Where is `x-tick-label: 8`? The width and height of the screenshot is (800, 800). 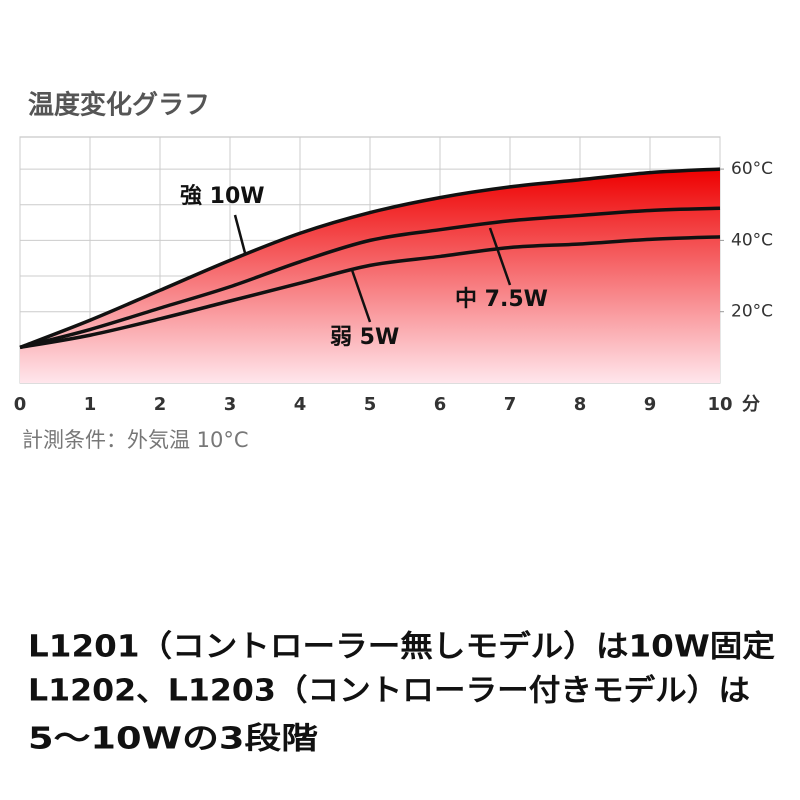 x-tick-label: 8 is located at coordinates (580, 404).